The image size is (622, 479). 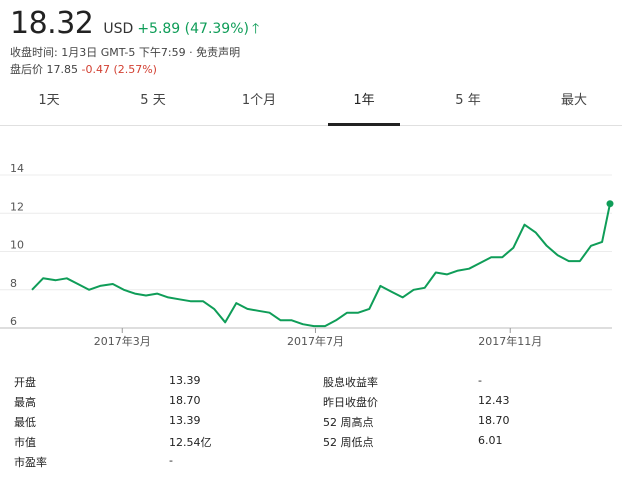 I want to click on x-tick-label: 2017年3月, so click(x=122, y=341).